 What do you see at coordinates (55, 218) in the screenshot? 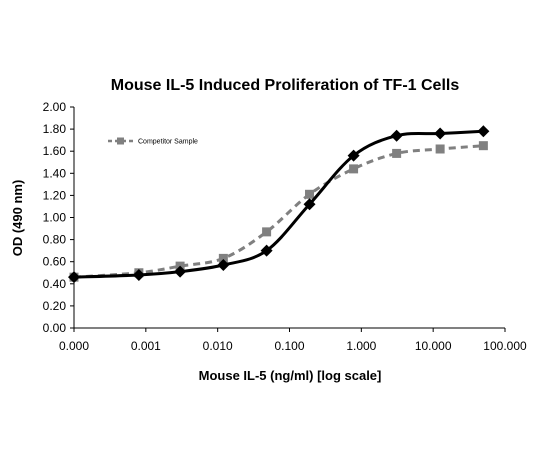
I see `y-tick-label: 1.00` at bounding box center [55, 218].